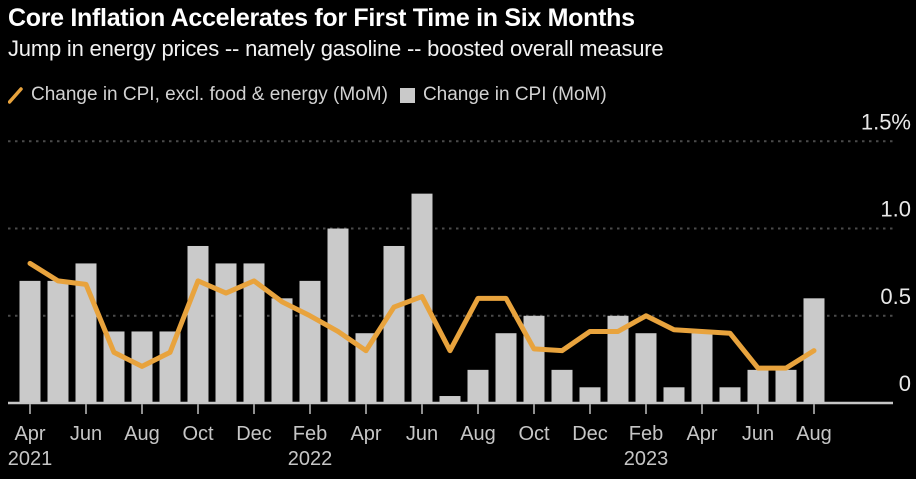 Image resolution: width=916 pixels, height=479 pixels. I want to click on x-label-Feb2022: Feb, so click(310, 434).